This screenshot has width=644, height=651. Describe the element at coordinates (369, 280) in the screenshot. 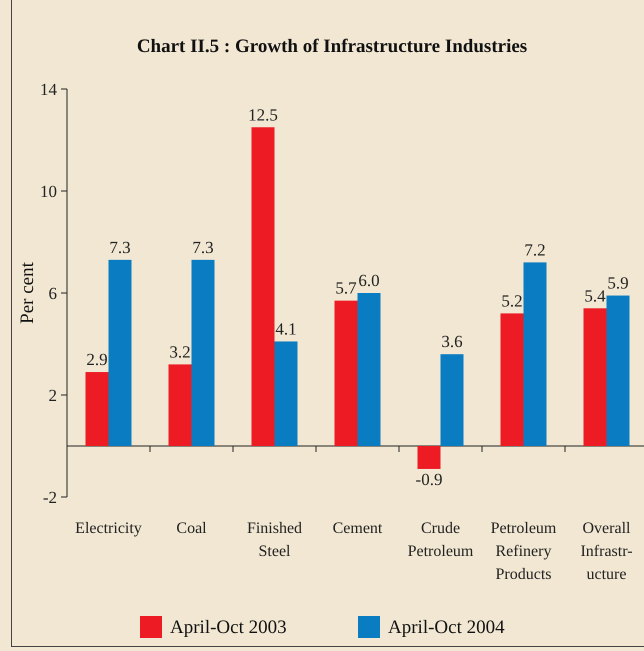

I see `data-label: 6.0` at that location.